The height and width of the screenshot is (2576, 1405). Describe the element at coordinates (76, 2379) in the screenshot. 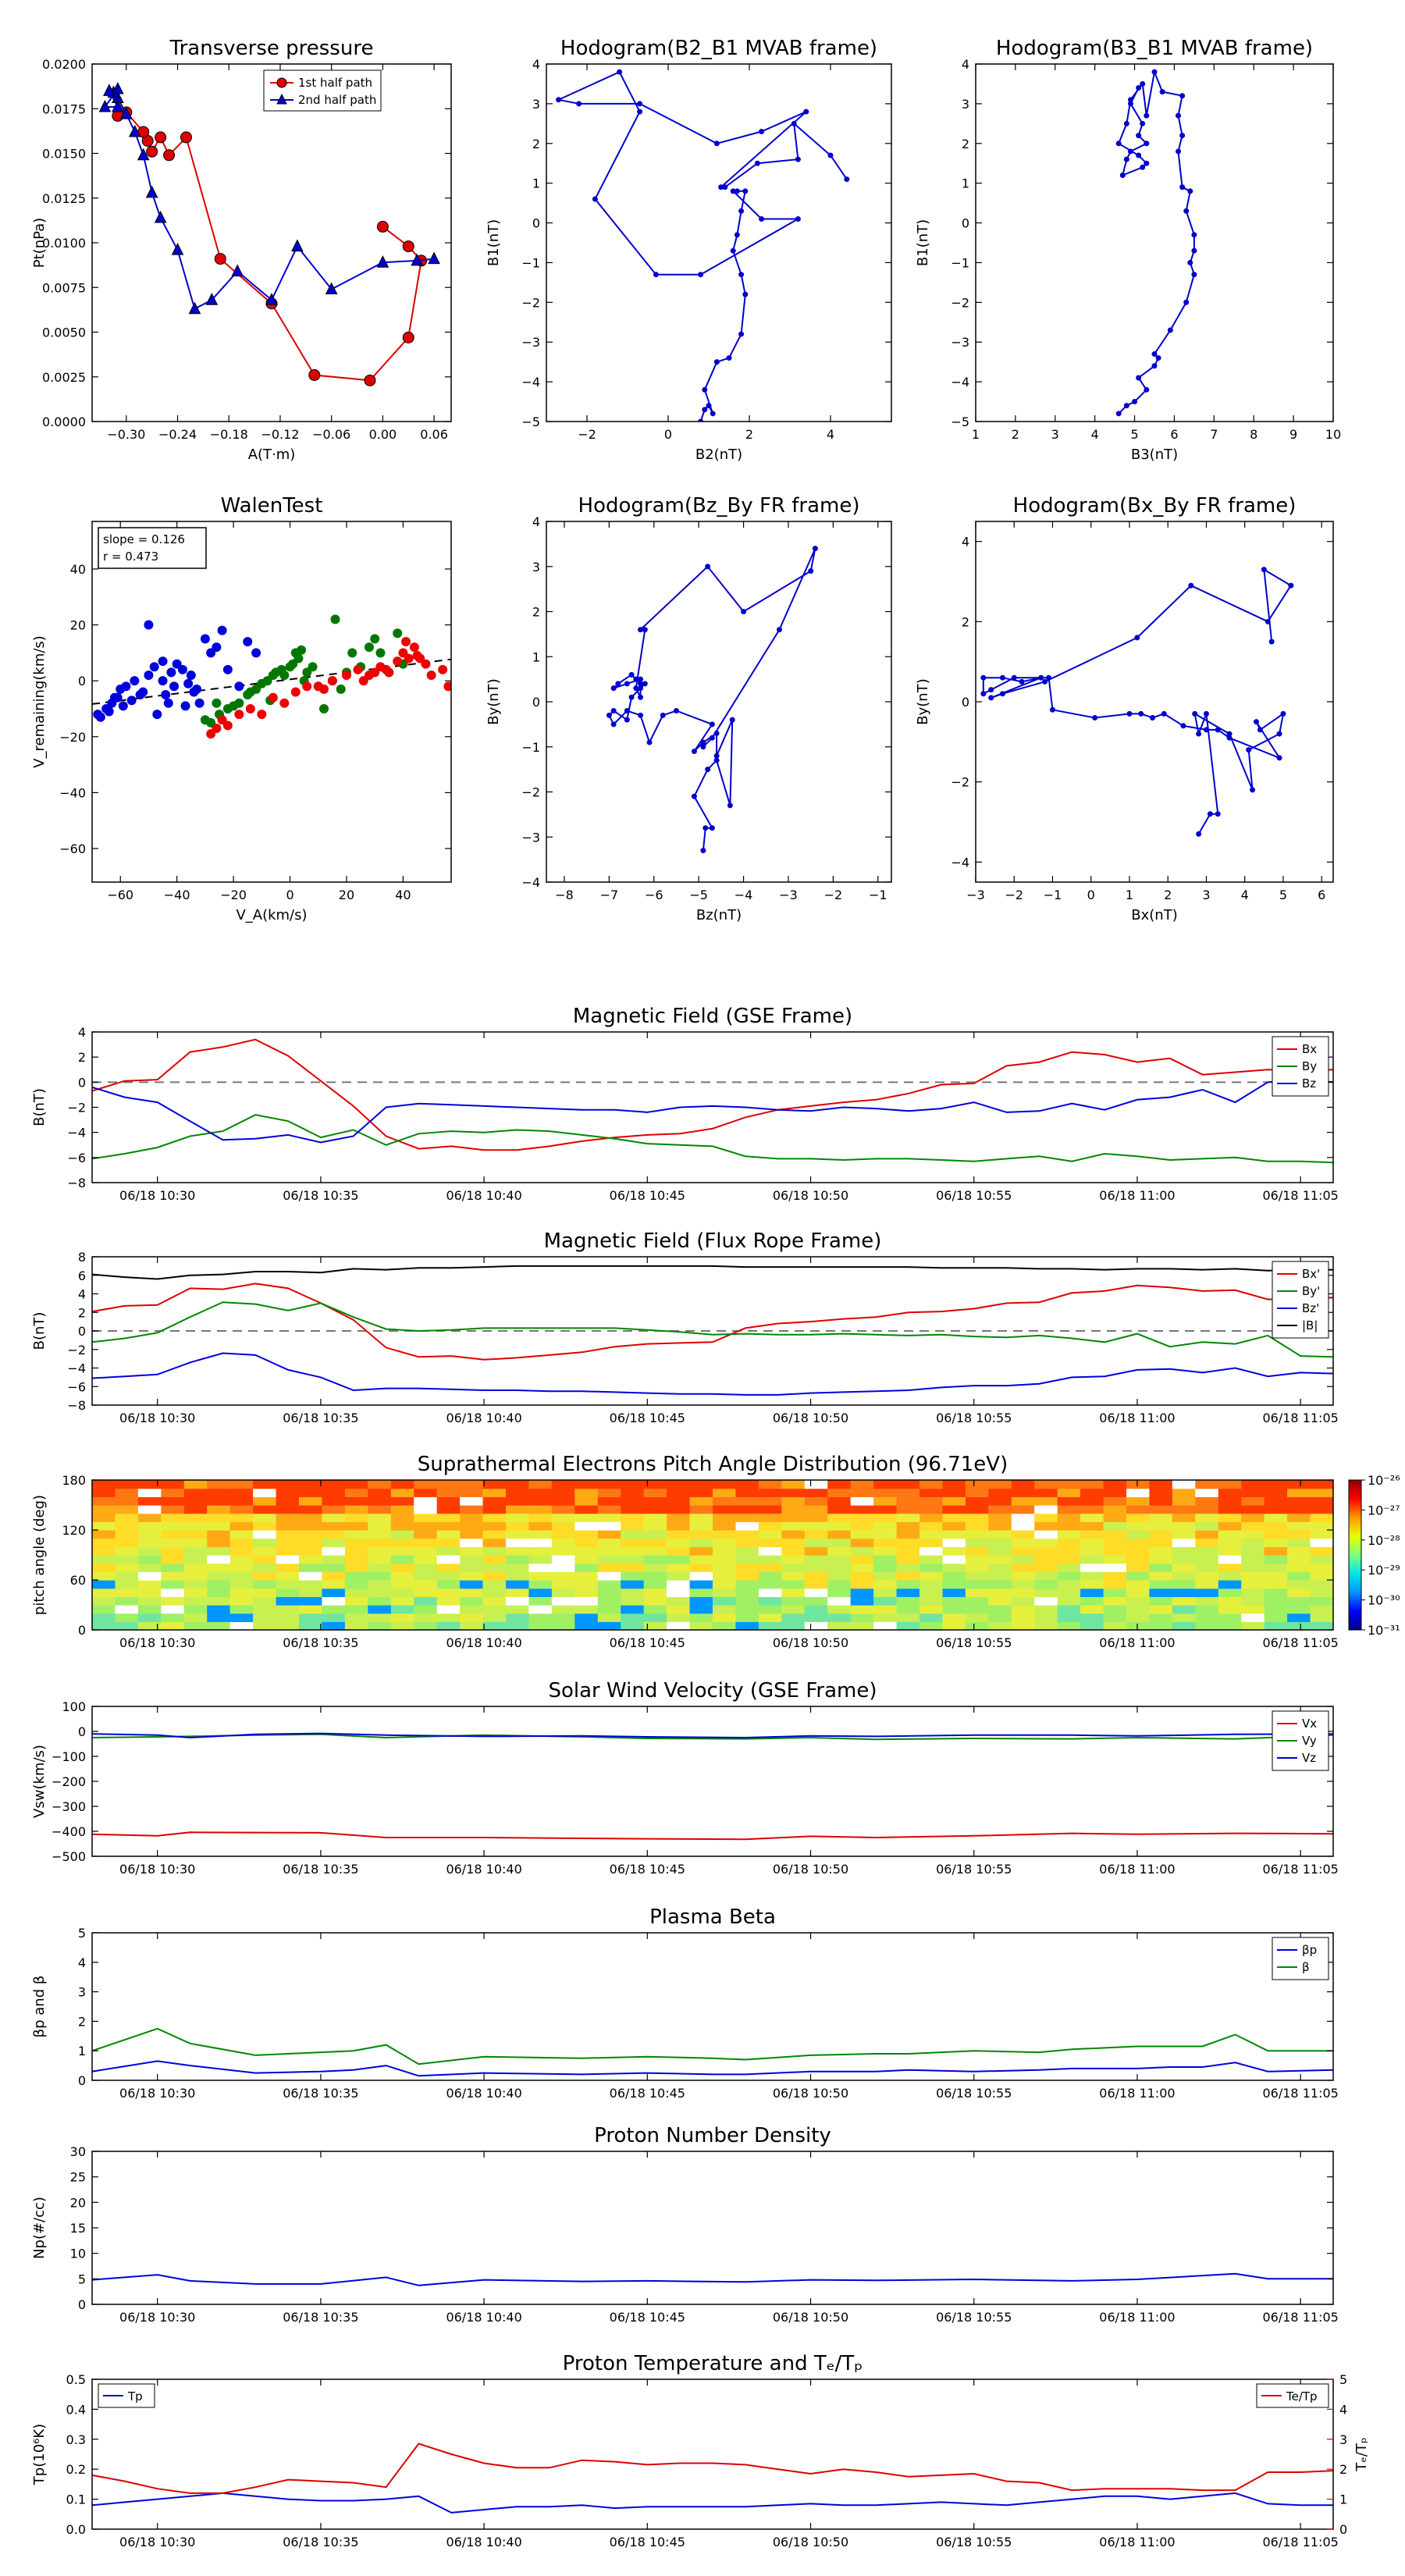

I see `y-tick-label: 0.5` at that location.